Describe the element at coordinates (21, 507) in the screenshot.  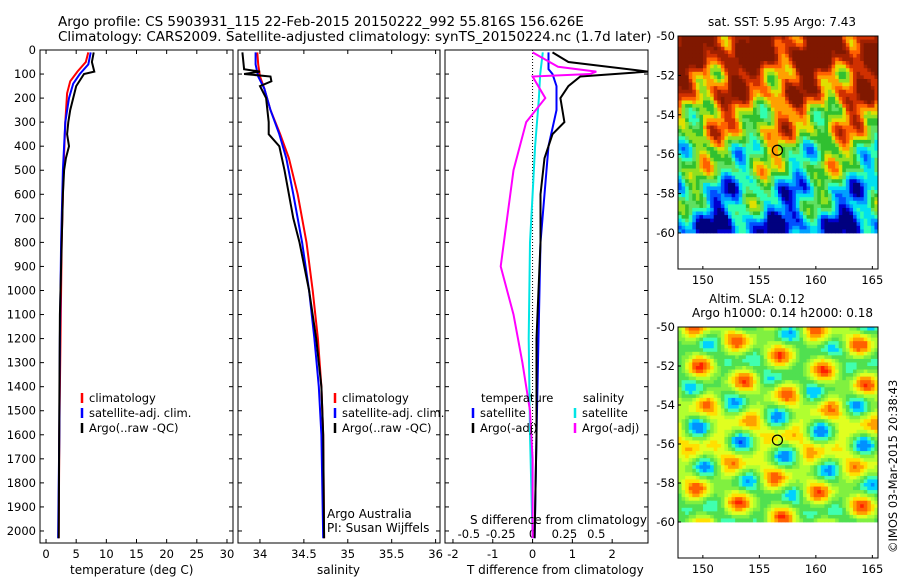
I see `y-tick-label: 1900` at that location.